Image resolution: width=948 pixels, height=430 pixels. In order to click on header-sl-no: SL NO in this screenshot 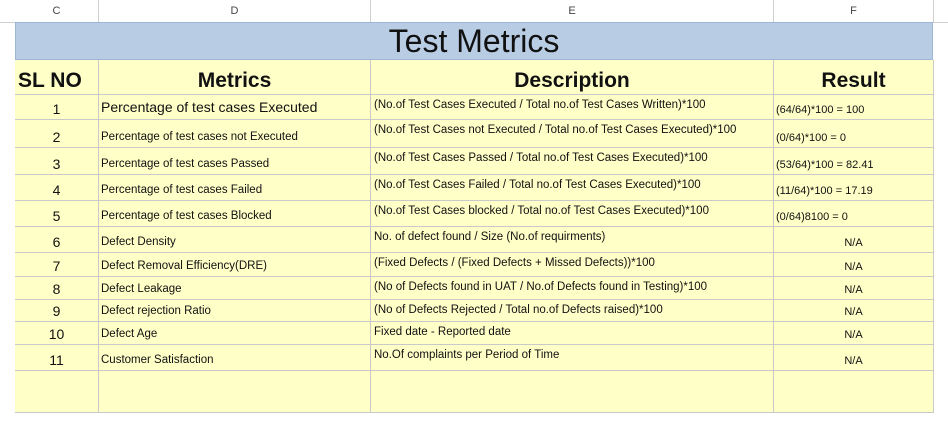, I will do `click(57, 77)`.